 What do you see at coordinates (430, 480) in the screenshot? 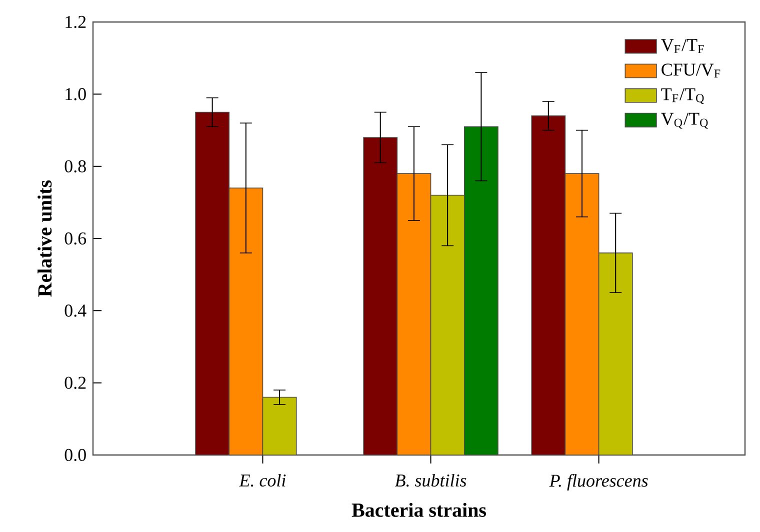
I see `x-tick-label: B. subtilis` at bounding box center [430, 480].